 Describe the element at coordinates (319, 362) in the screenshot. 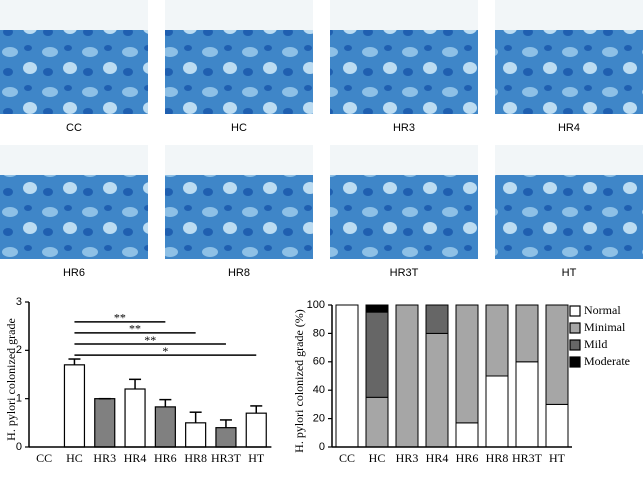

I see `y-tick-label: 60` at that location.